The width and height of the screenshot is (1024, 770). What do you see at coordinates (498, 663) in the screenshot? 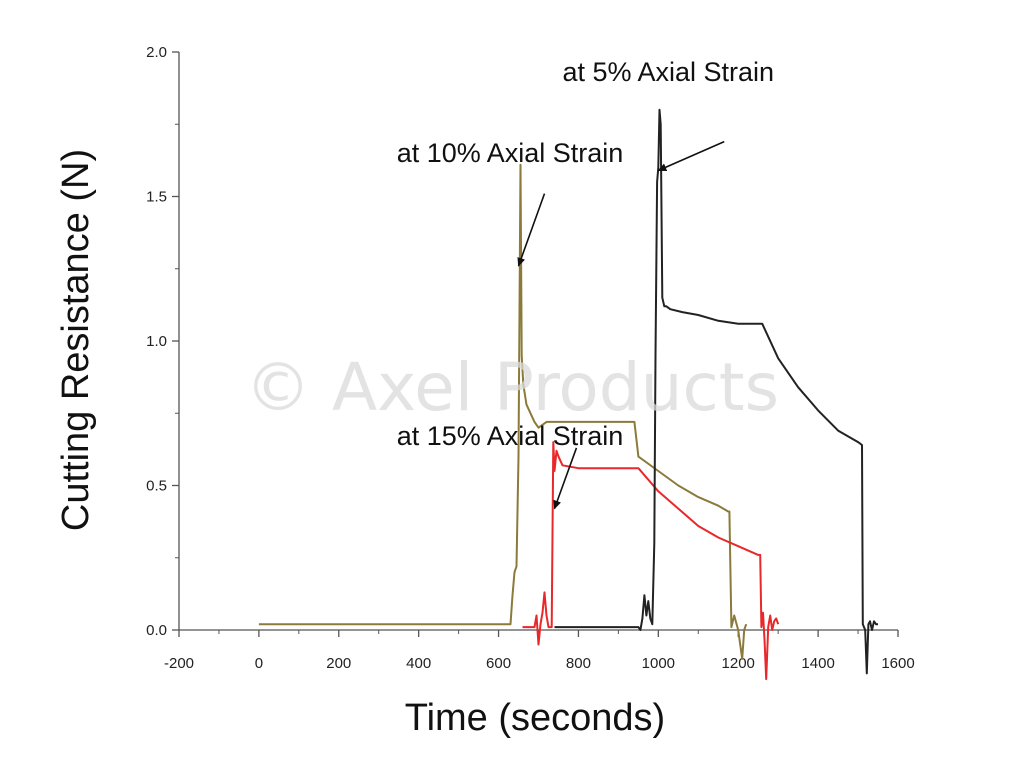
I see `x-tick-label: 600` at bounding box center [498, 663].